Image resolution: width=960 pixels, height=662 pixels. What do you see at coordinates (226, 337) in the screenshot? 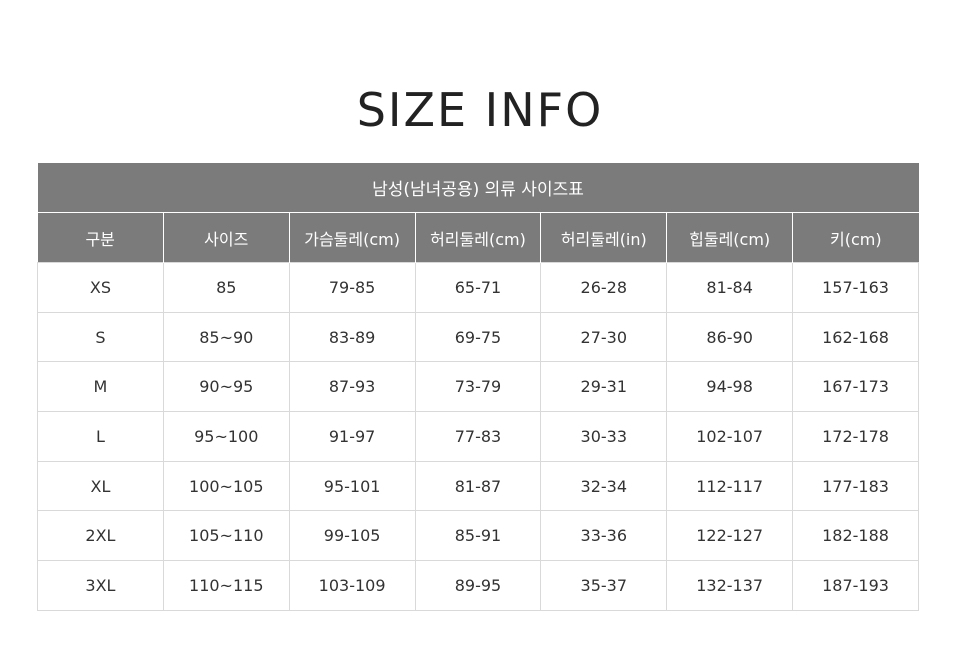
I see `table-cell: 85~90` at bounding box center [226, 337].